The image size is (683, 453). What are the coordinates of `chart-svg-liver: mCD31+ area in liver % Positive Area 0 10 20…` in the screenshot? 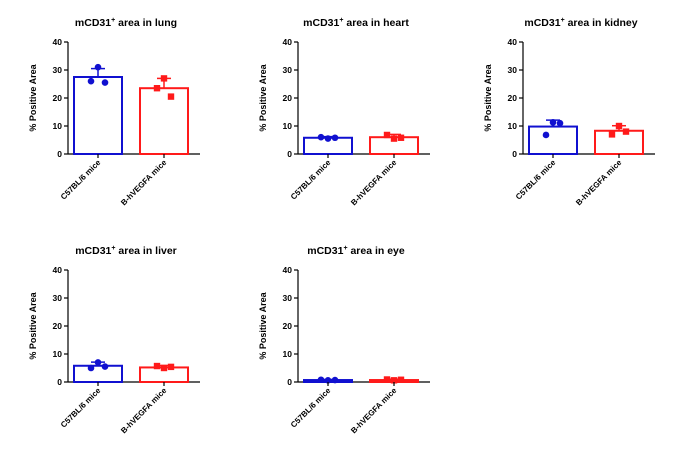 It's located at (114, 340).